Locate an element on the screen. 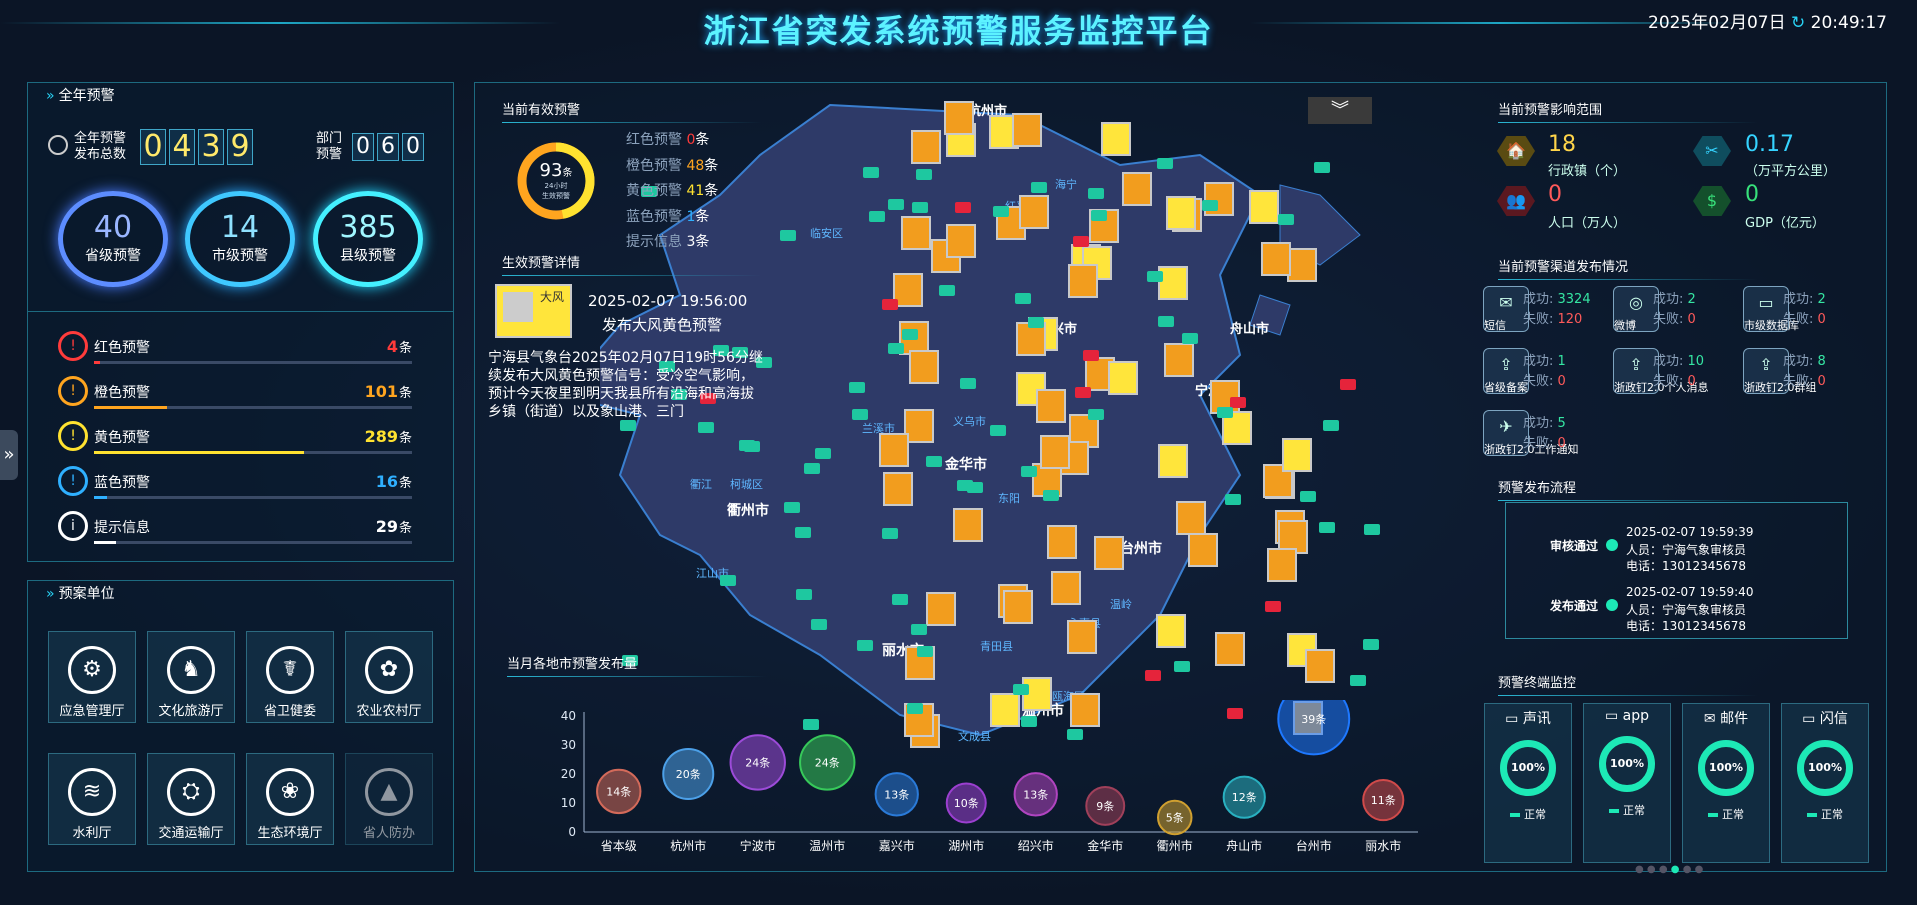  unit-civil-defense: ▲ 省人防办 is located at coordinates (389, 799).